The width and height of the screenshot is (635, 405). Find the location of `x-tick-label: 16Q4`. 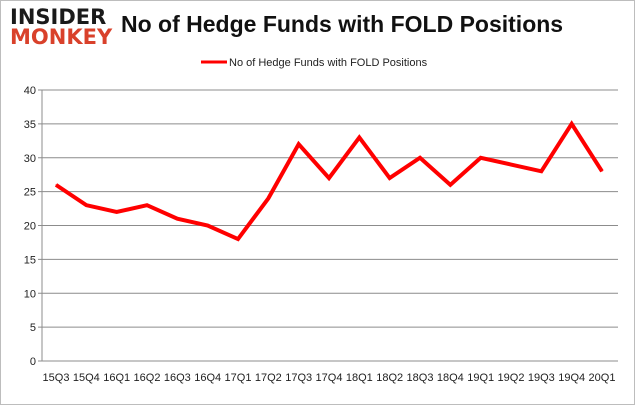

x-tick-label: 16Q4 is located at coordinates (207, 378).